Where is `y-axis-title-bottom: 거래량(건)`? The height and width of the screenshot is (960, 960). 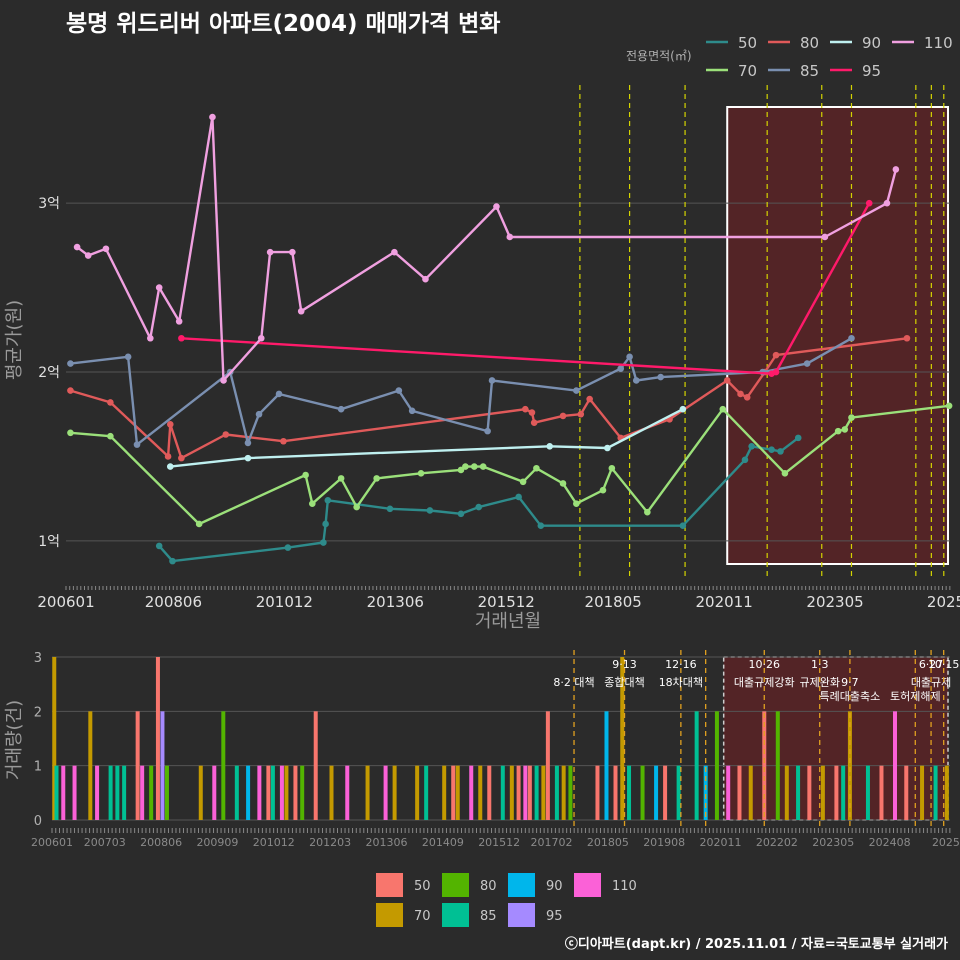 y-axis-title-bottom: 거래량(건) is located at coordinates (14, 740).